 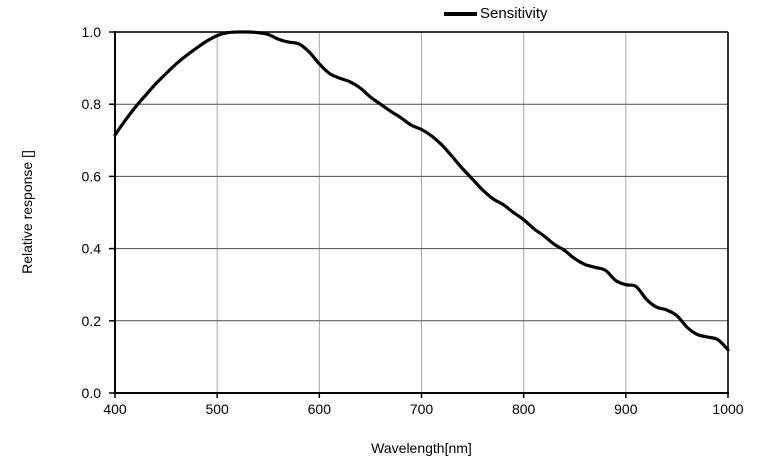 I want to click on x-tick-label: 1000, so click(x=727, y=409).